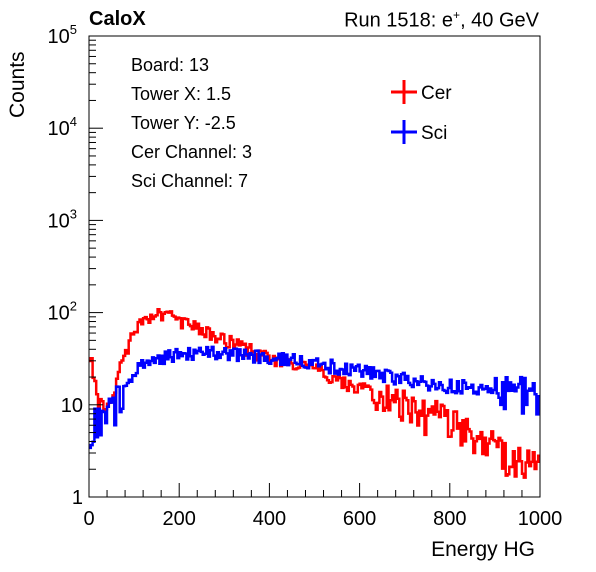 This screenshot has width=596, height=572. Describe the element at coordinates (359, 519) in the screenshot. I see `x-tick-label: 600` at that location.